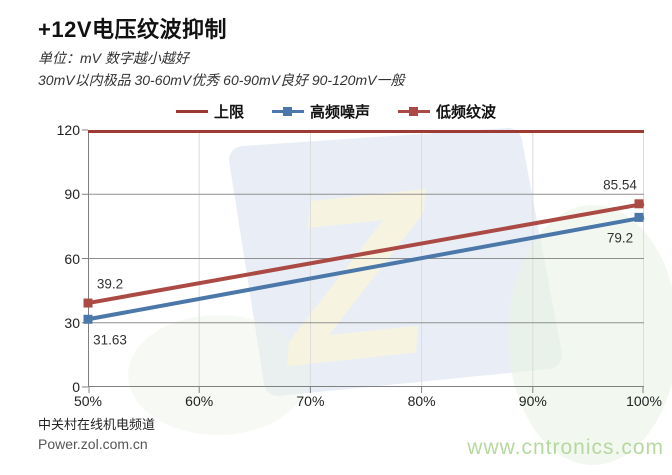  I want to click on legend-label: 低频纹波, so click(466, 112).